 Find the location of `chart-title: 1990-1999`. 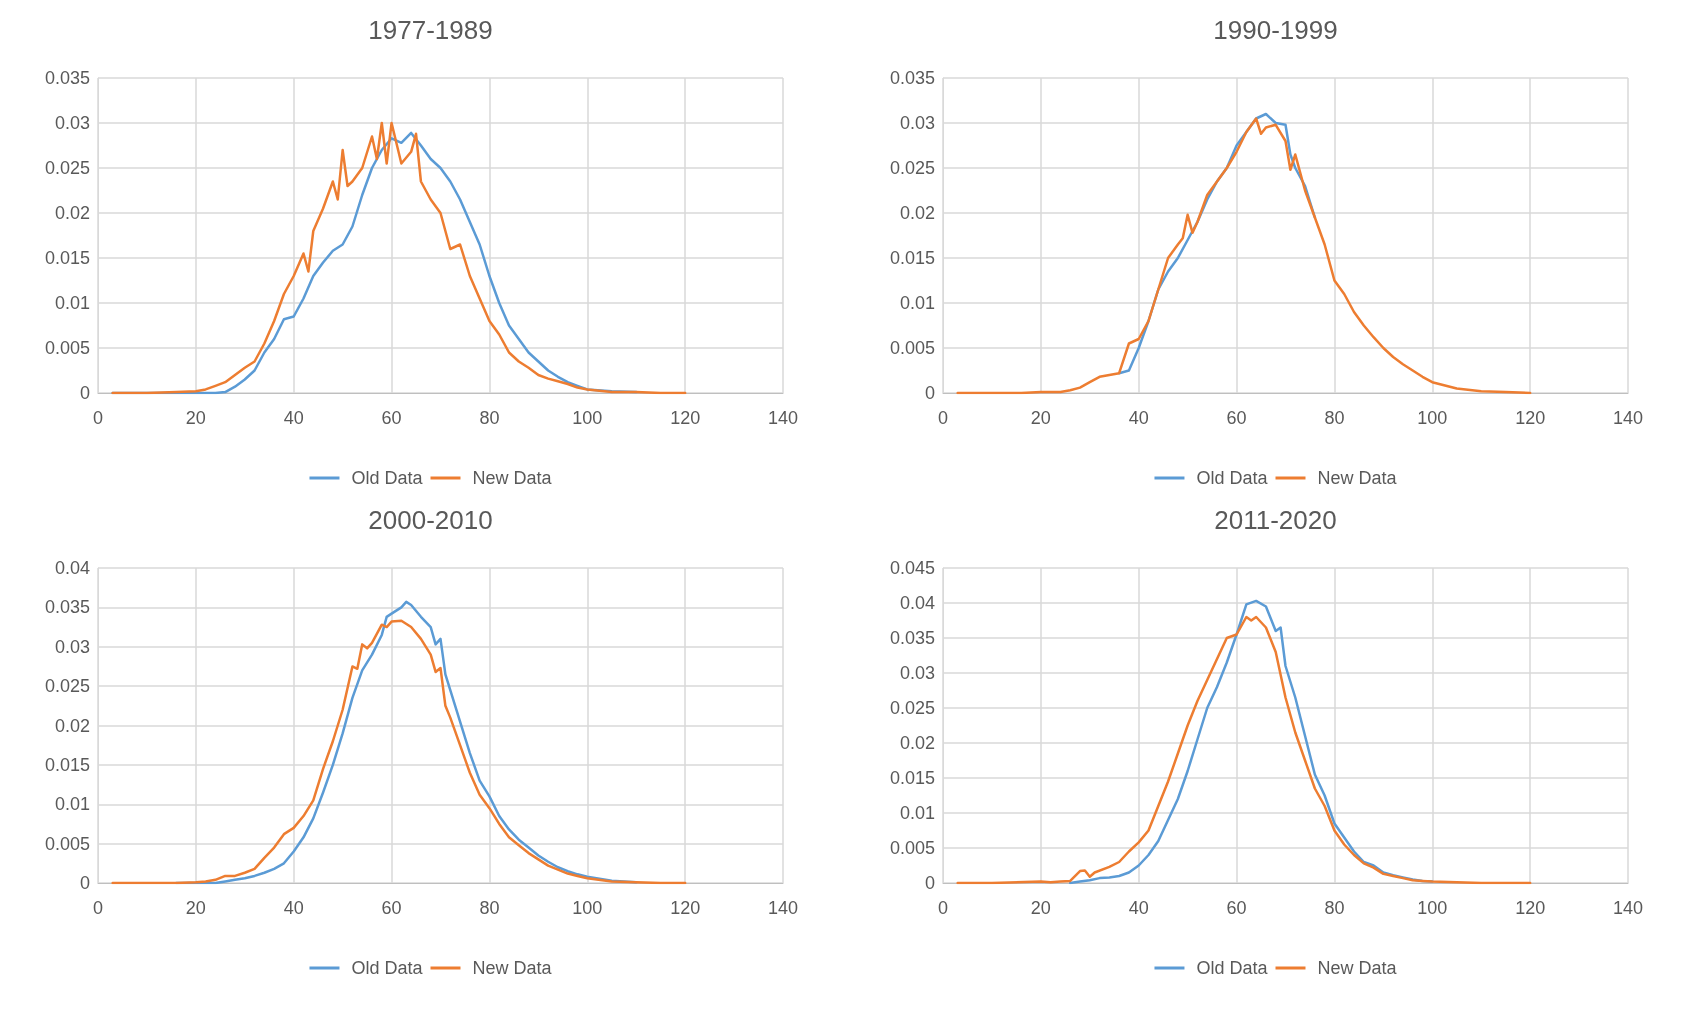

chart-title: 1990-1999 is located at coordinates (1275, 30).